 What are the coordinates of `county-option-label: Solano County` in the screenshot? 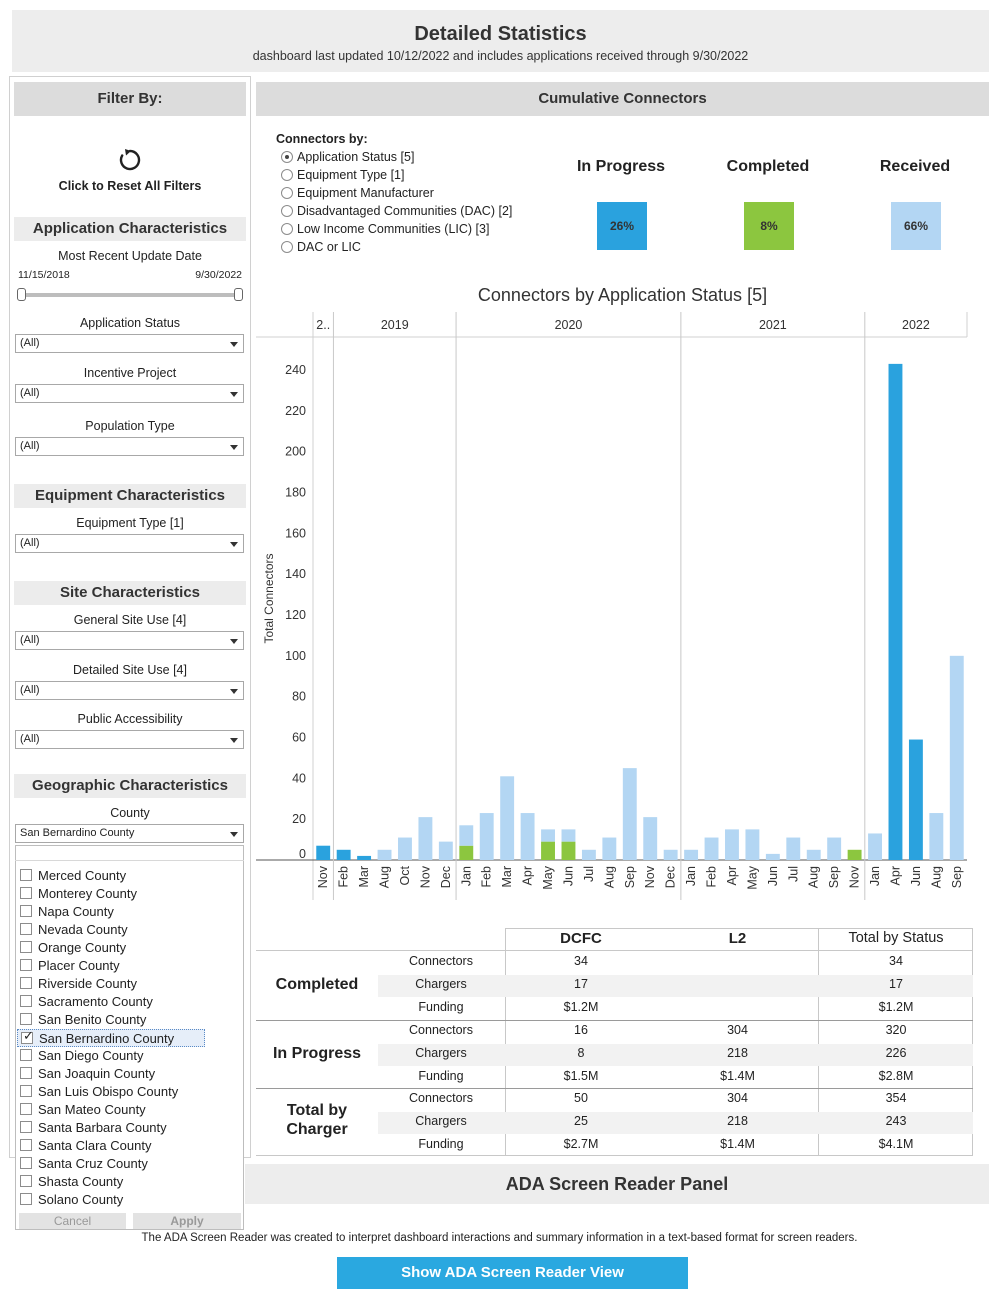 It's located at (81, 1199).